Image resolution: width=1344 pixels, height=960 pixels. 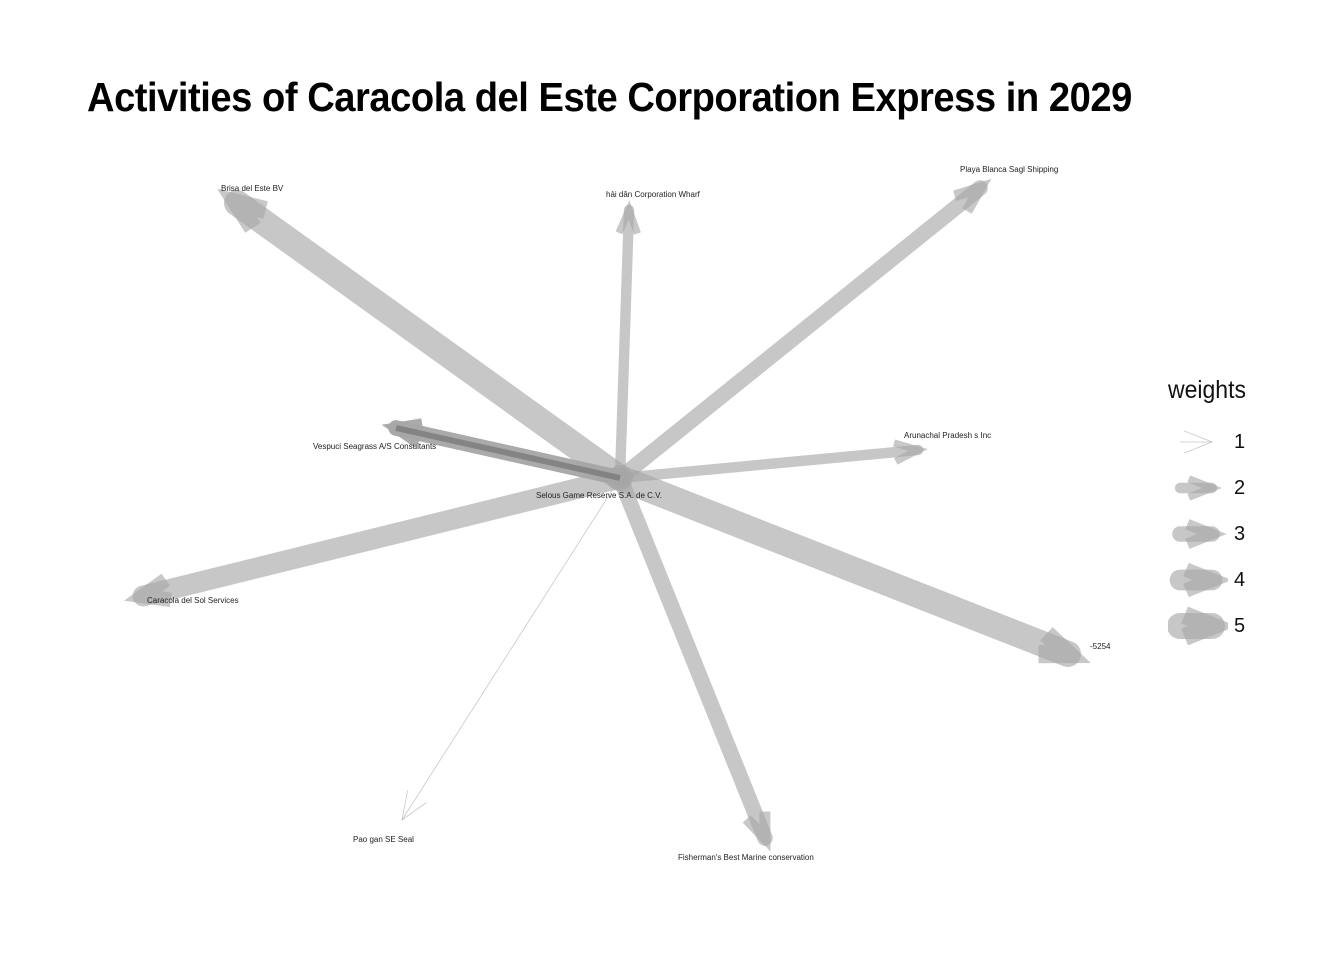 I want to click on weights-legend: weights 1 2 3 4 5, so click(x=1220, y=516).